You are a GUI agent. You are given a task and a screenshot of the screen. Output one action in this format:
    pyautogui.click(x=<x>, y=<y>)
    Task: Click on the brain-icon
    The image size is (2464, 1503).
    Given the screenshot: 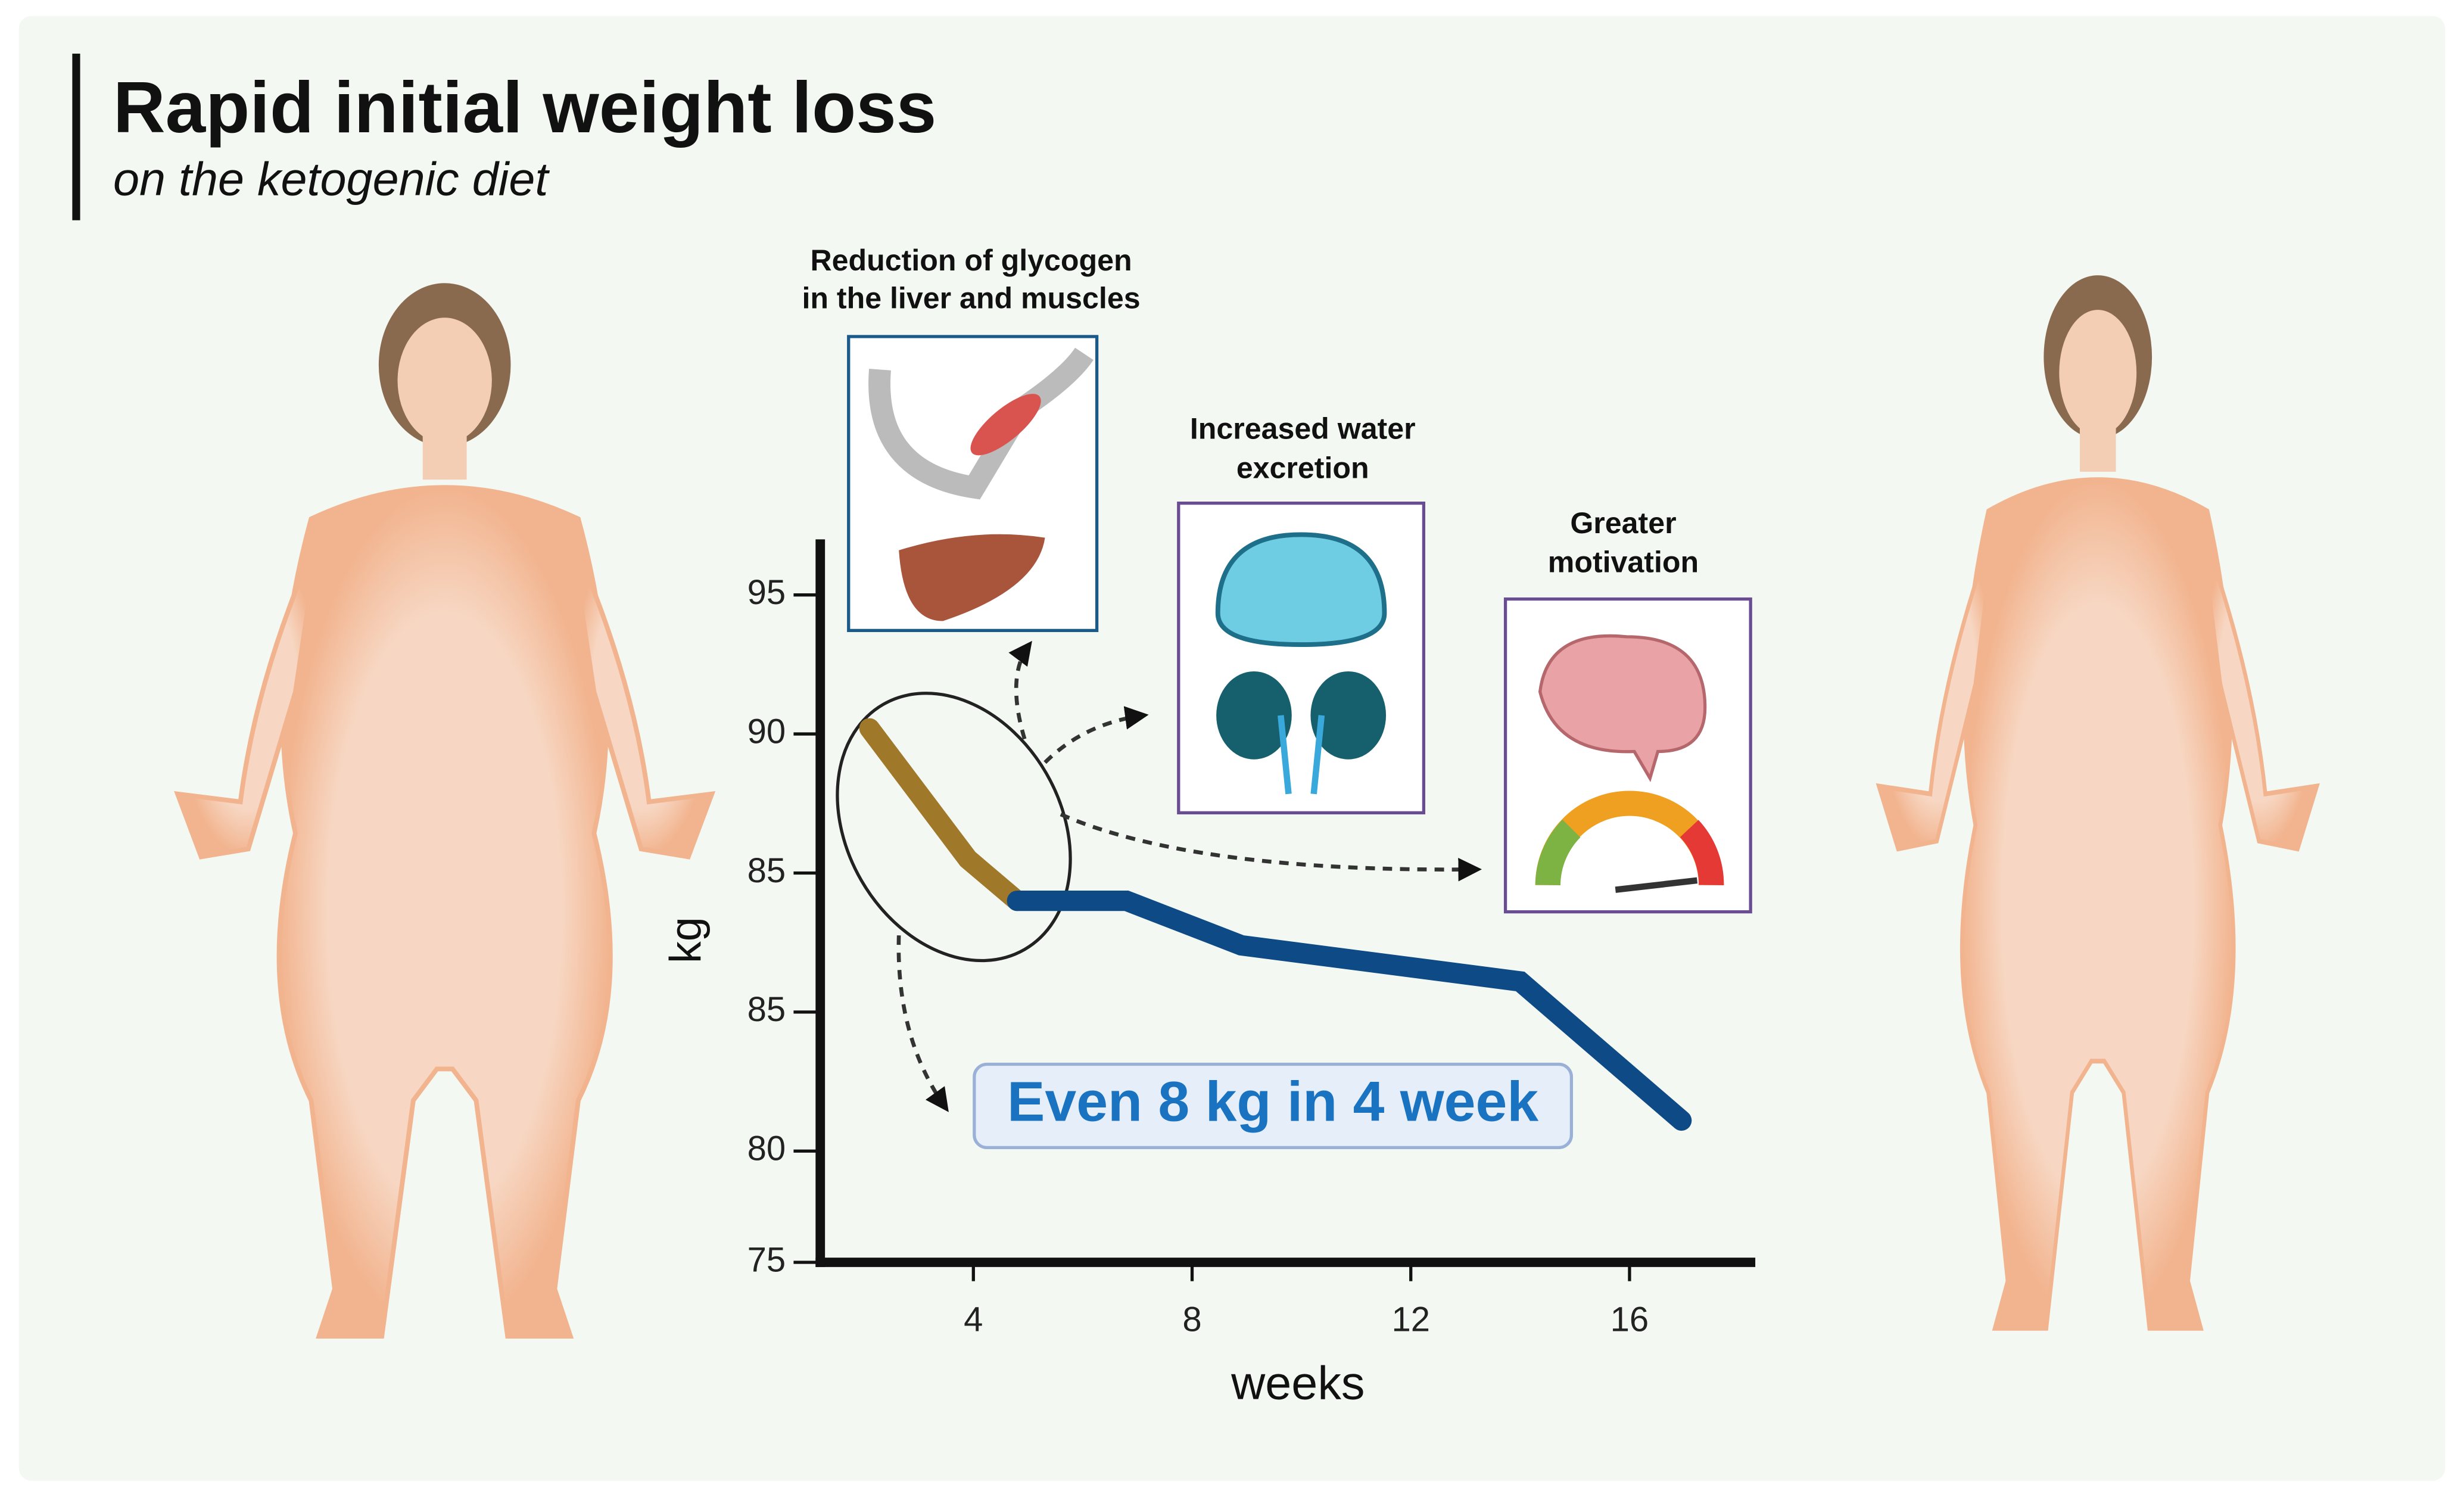 What is the action you would take?
    pyautogui.click(x=1622, y=708)
    